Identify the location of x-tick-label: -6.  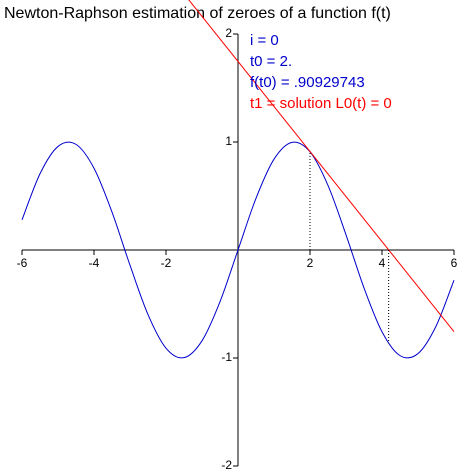
(22, 263).